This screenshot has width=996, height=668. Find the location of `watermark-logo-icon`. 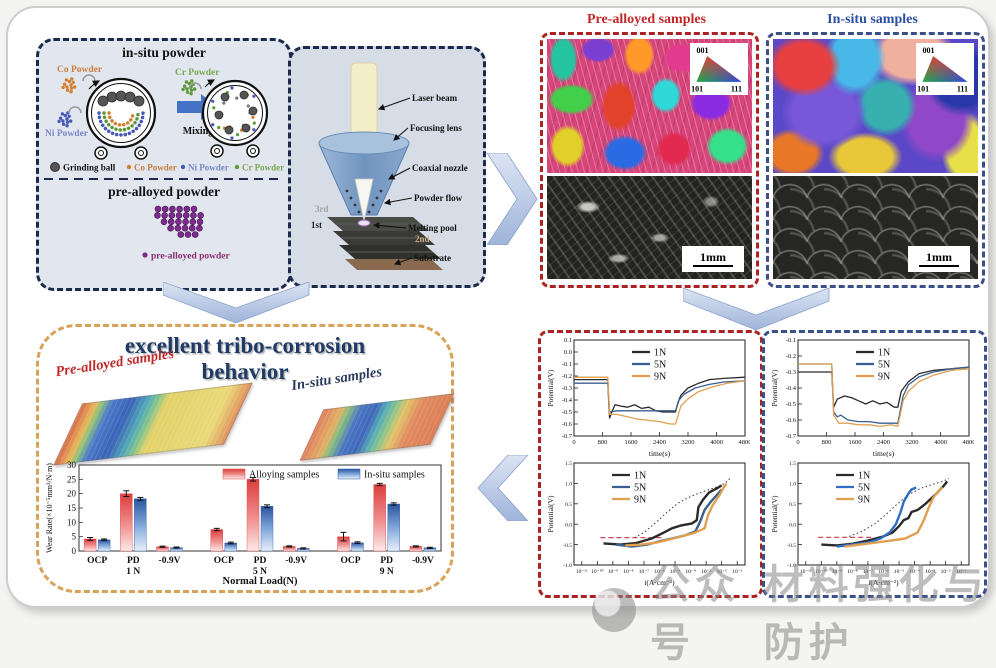

watermark-logo-icon is located at coordinates (614, 610).